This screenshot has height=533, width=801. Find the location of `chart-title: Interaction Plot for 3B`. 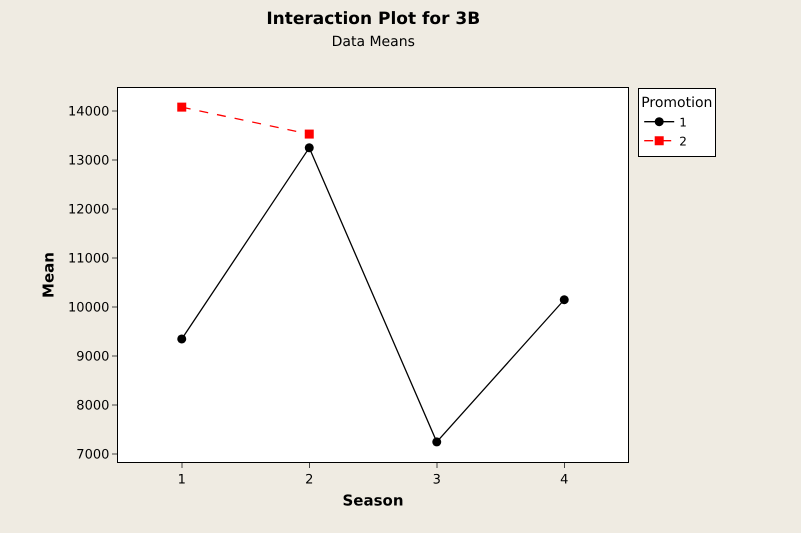

chart-title: Interaction Plot for 3B is located at coordinates (373, 18).